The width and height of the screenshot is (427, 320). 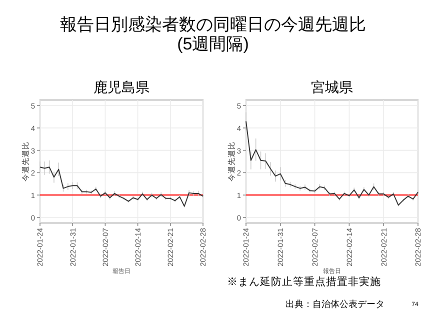 What do you see at coordinates (304, 281) in the screenshot?
I see `text: ※まん延防止等重点措置非実施` at bounding box center [304, 281].